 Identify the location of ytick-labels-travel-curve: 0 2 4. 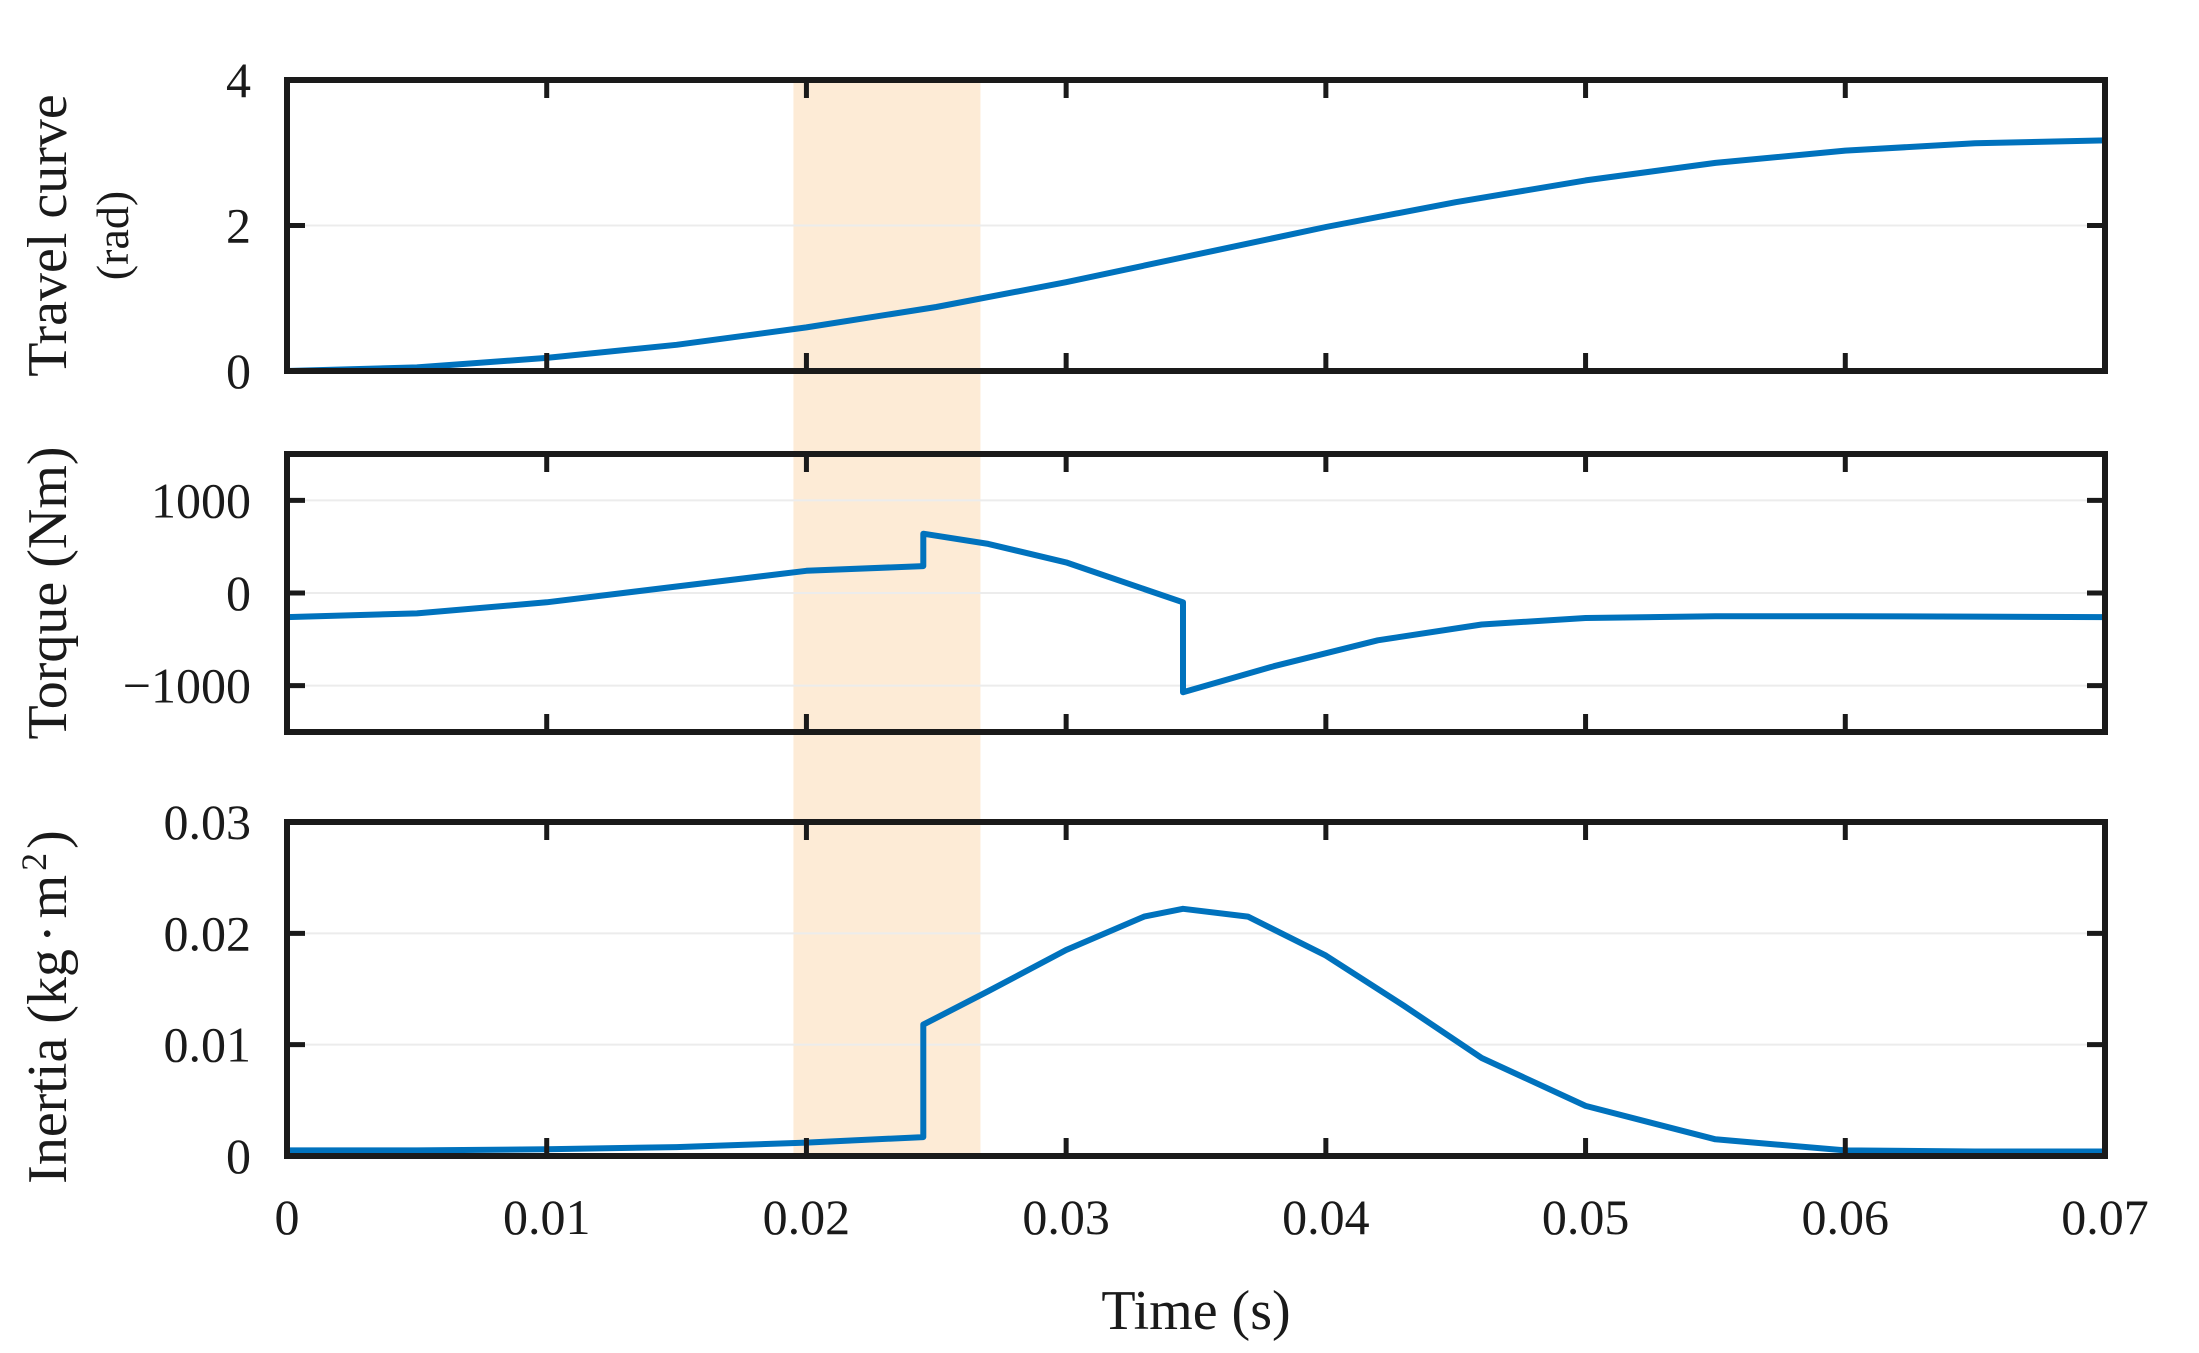
(238, 225).